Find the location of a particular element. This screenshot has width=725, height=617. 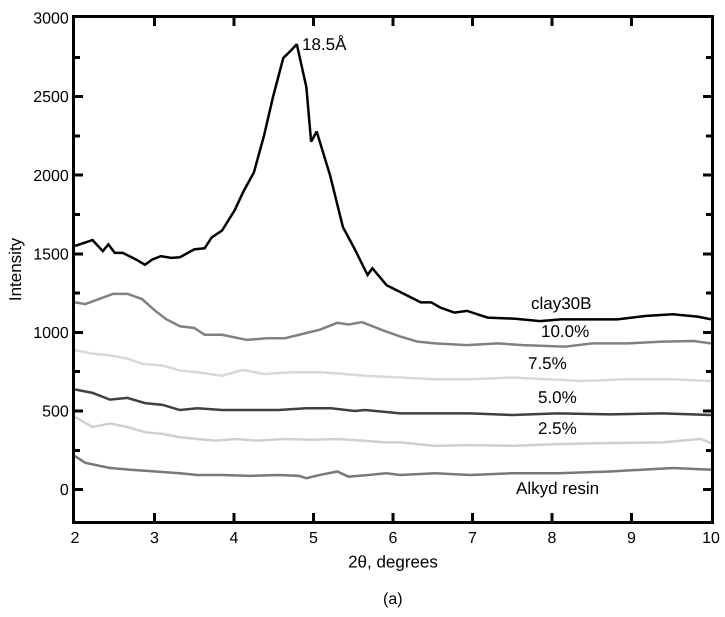

y-tick-label: 1000 is located at coordinates (51, 333).